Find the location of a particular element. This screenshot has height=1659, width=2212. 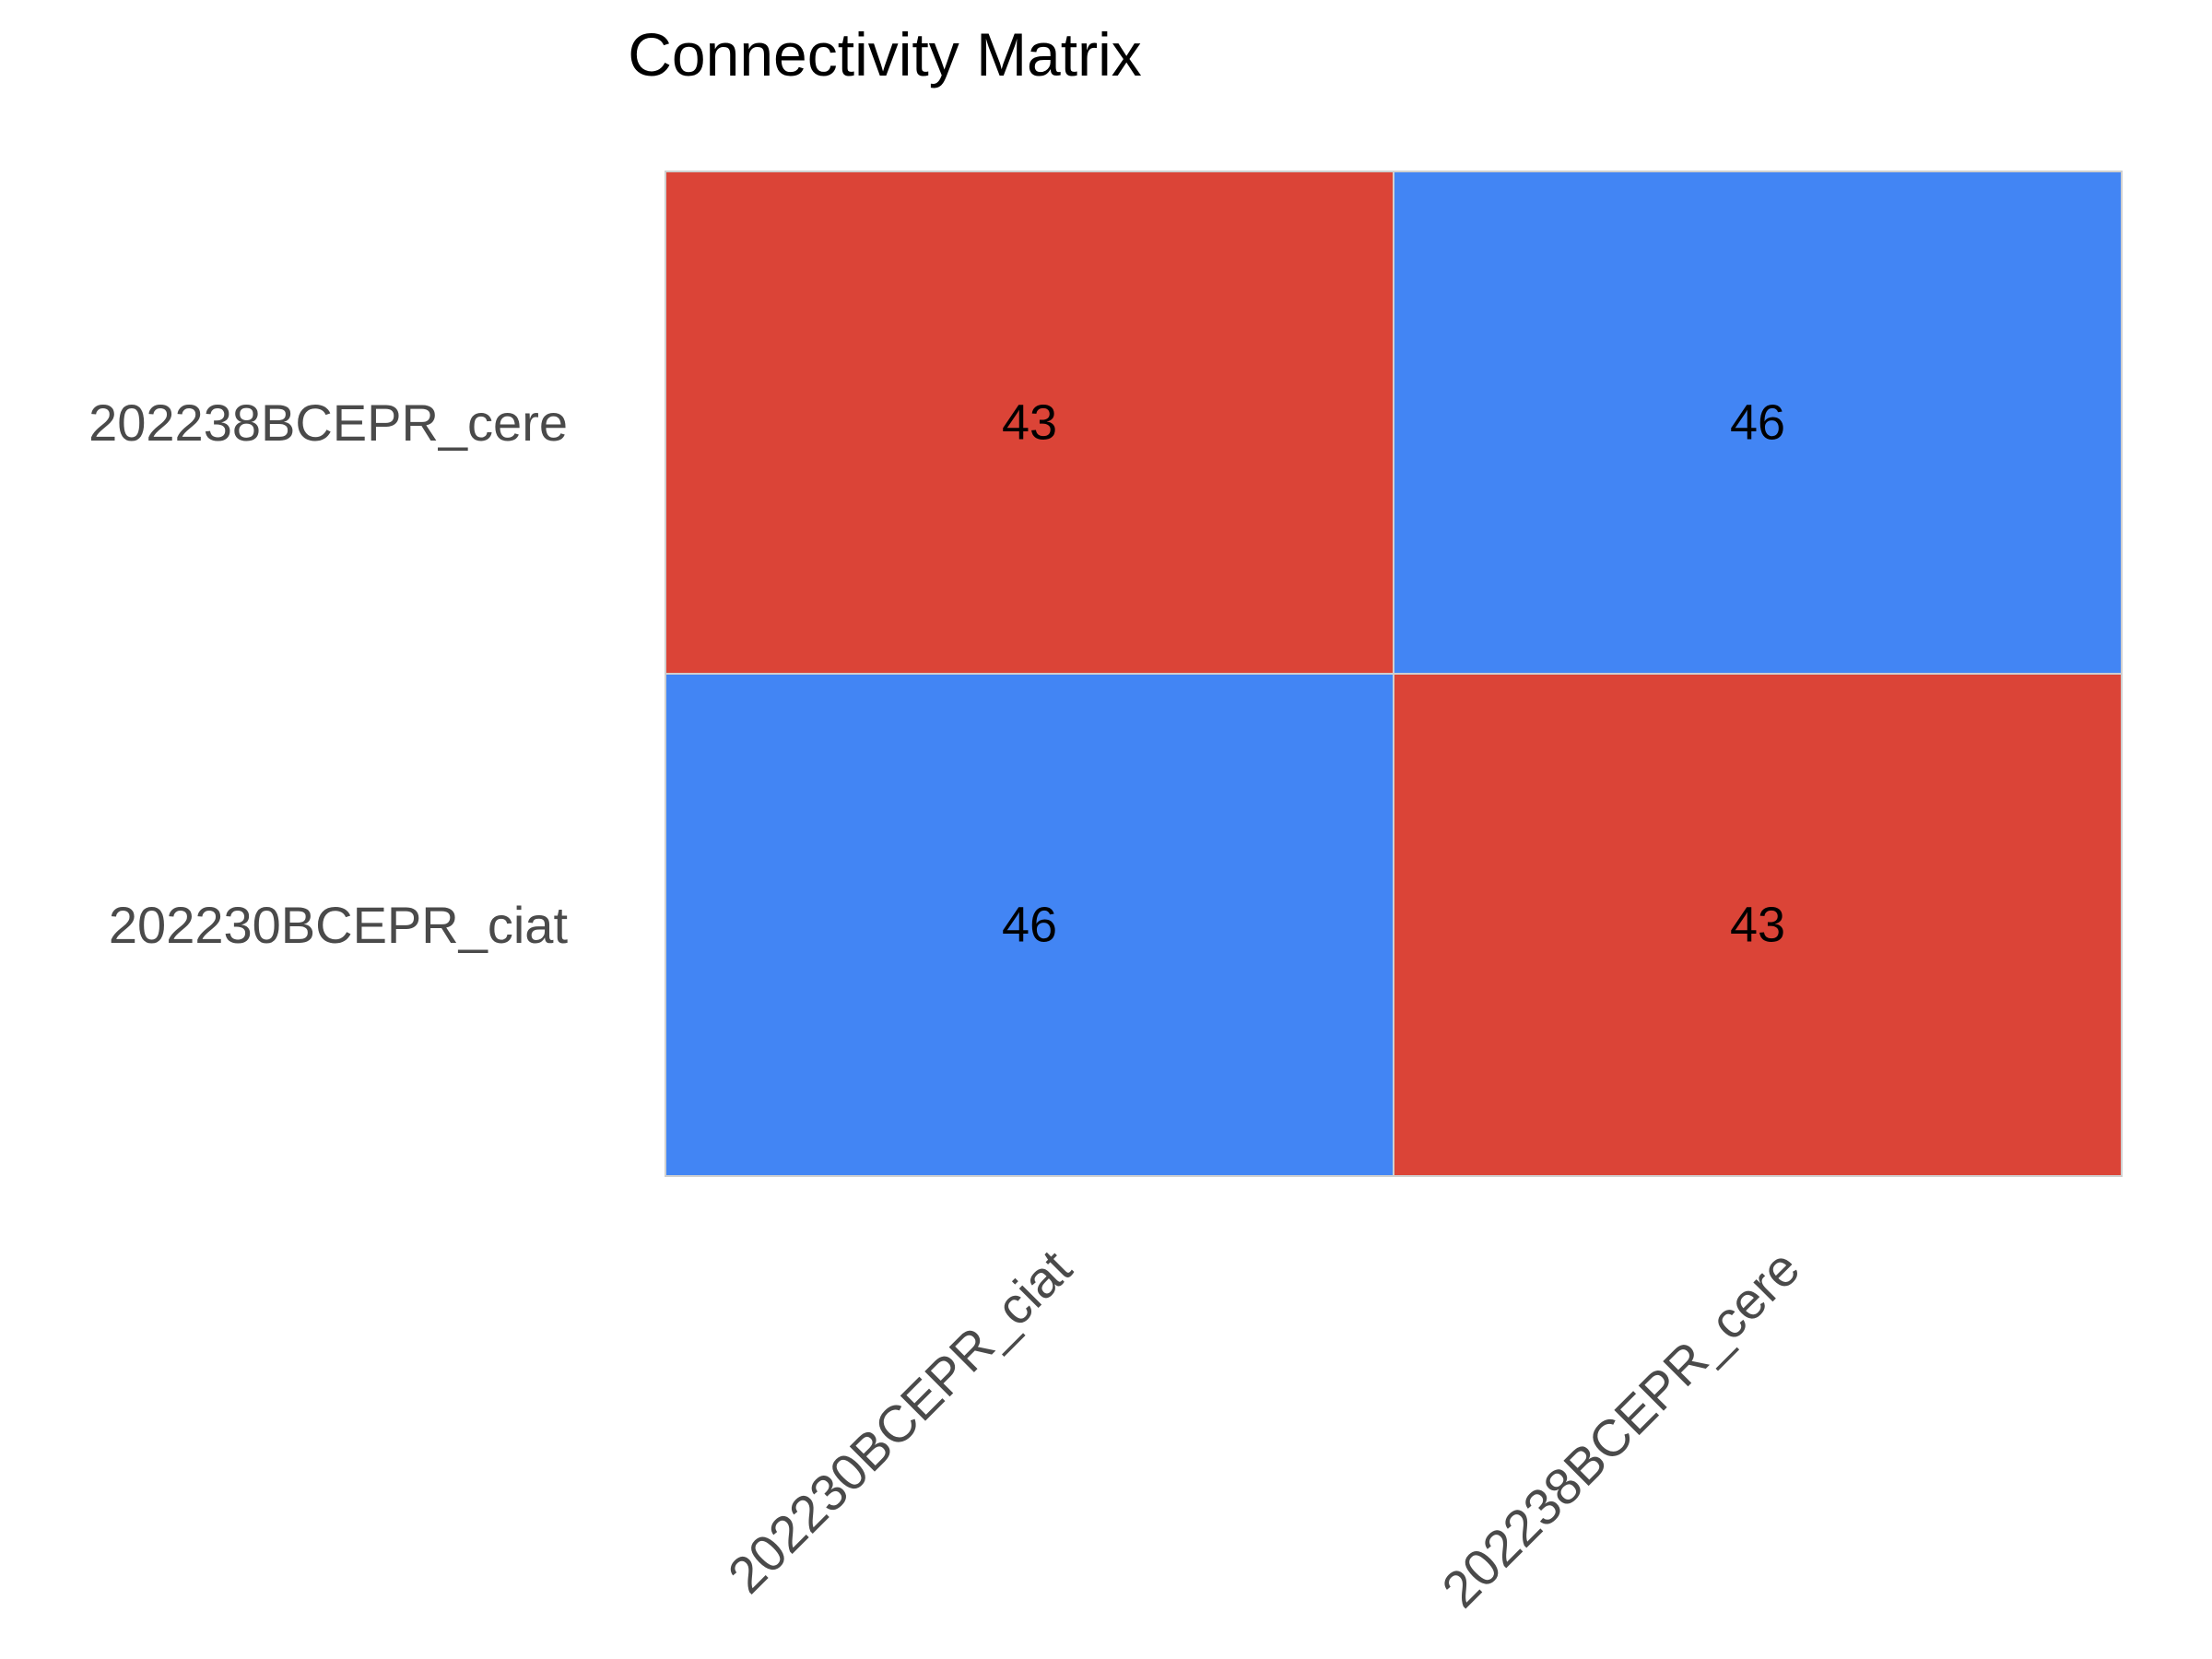

y-axis-tick-labels: 202238BCEPR_cere 202230BCEPR_ciat is located at coordinates (328, 674).